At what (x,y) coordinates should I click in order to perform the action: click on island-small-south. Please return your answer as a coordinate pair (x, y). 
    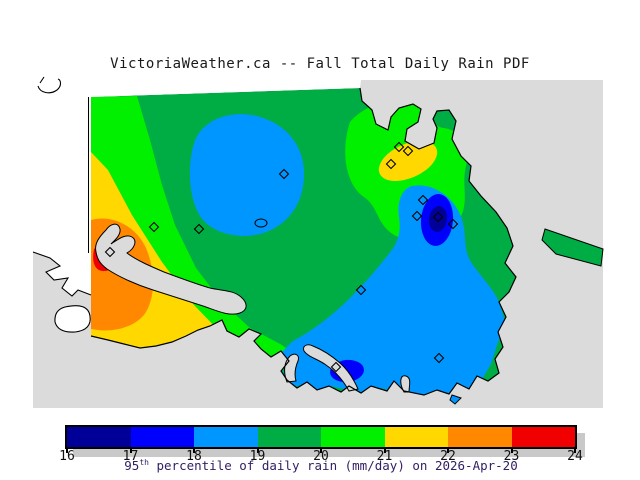
    Looking at the image, I should click on (455, 399).